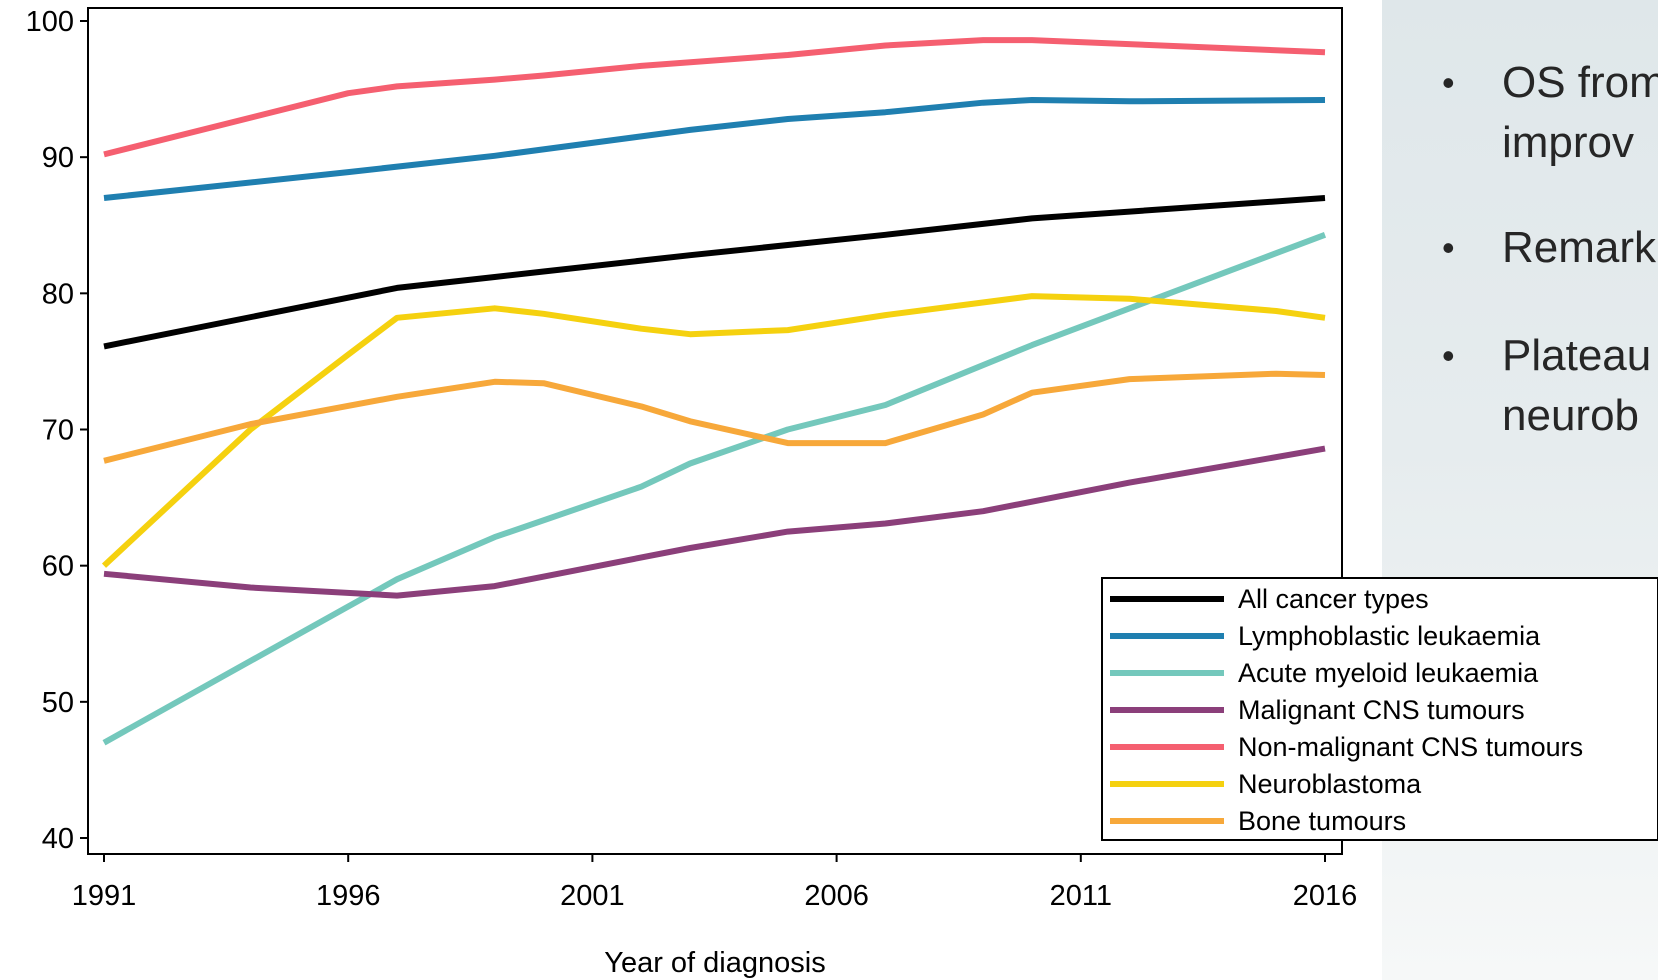  I want to click on x-tick-label: 2006, so click(836, 896).